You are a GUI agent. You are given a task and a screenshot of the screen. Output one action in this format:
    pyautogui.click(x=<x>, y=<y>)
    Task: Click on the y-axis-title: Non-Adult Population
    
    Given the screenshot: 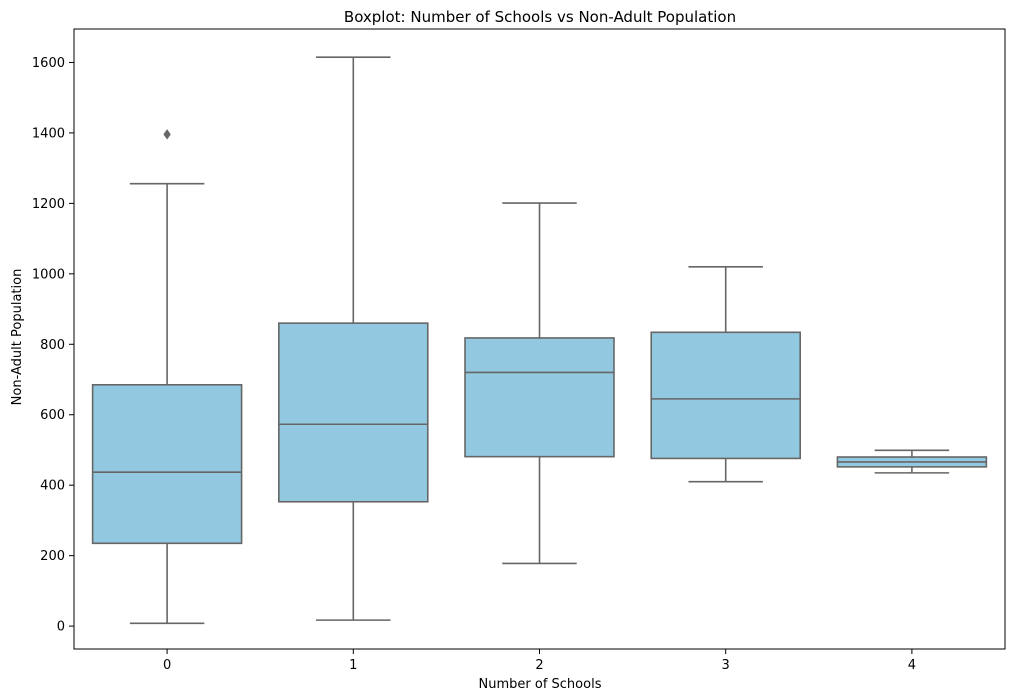 What is the action you would take?
    pyautogui.click(x=17, y=337)
    